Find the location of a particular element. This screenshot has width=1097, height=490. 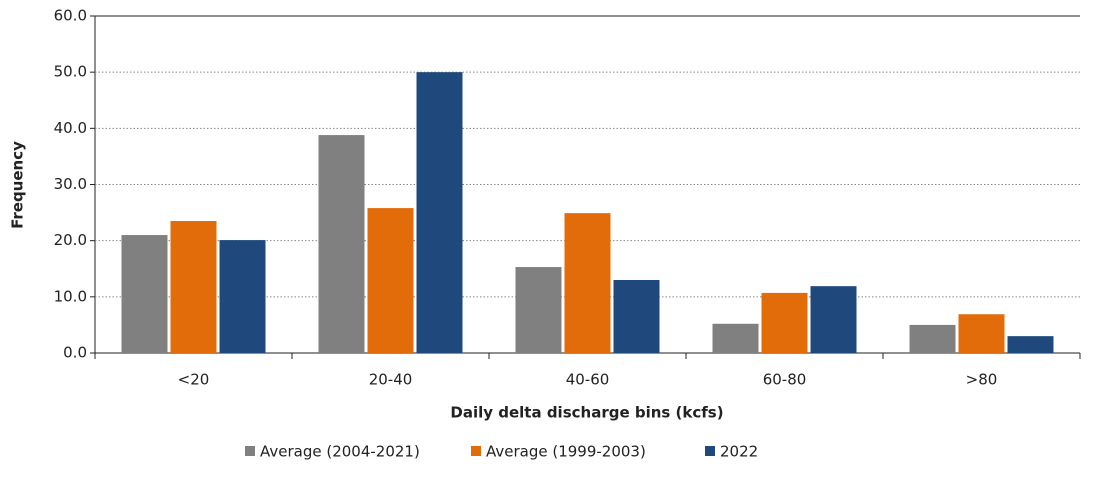

legend-label: 2022 is located at coordinates (739, 452).